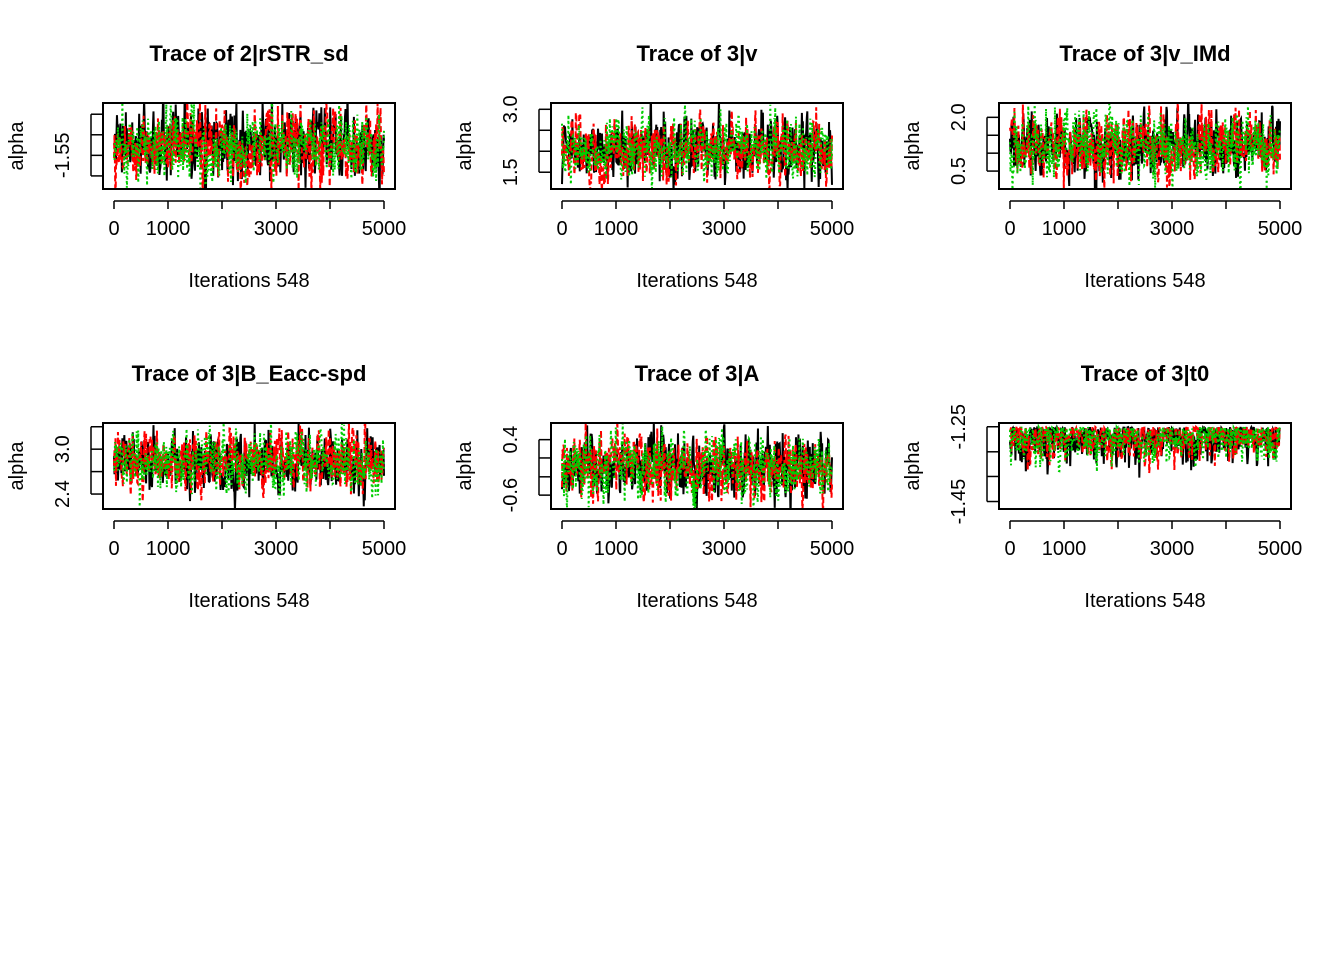 Image resolution: width=1344 pixels, height=960 pixels. What do you see at coordinates (511, 172) in the screenshot?
I see `y-tick-label: 1.5` at bounding box center [511, 172].